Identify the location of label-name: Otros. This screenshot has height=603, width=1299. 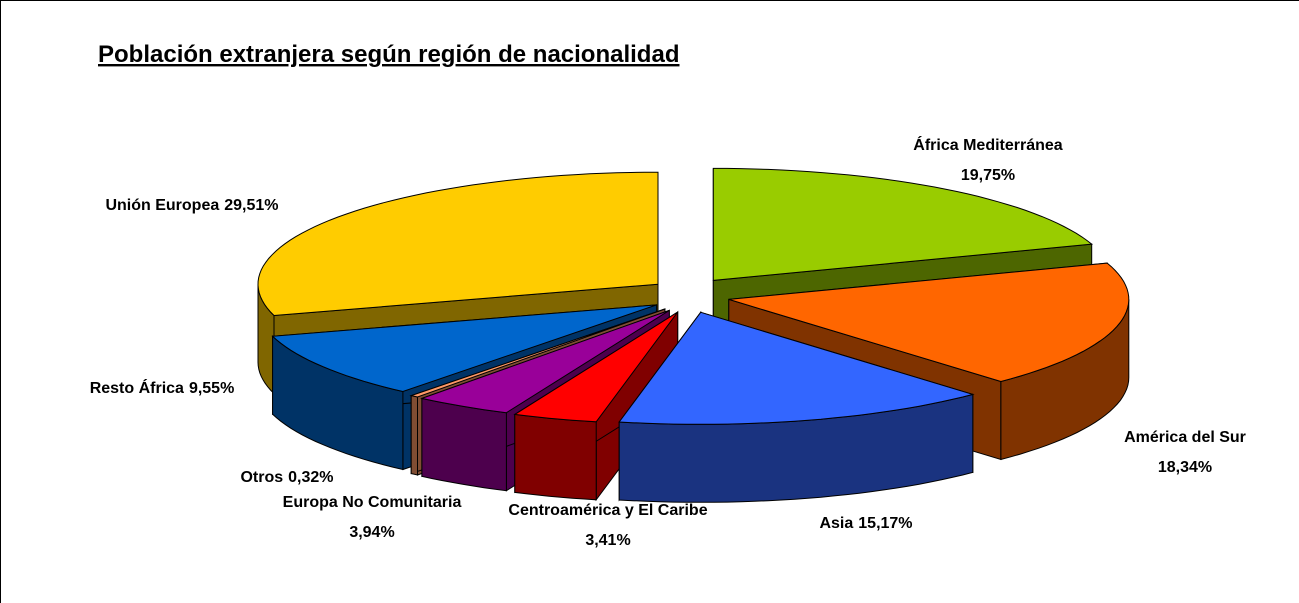
(261, 477).